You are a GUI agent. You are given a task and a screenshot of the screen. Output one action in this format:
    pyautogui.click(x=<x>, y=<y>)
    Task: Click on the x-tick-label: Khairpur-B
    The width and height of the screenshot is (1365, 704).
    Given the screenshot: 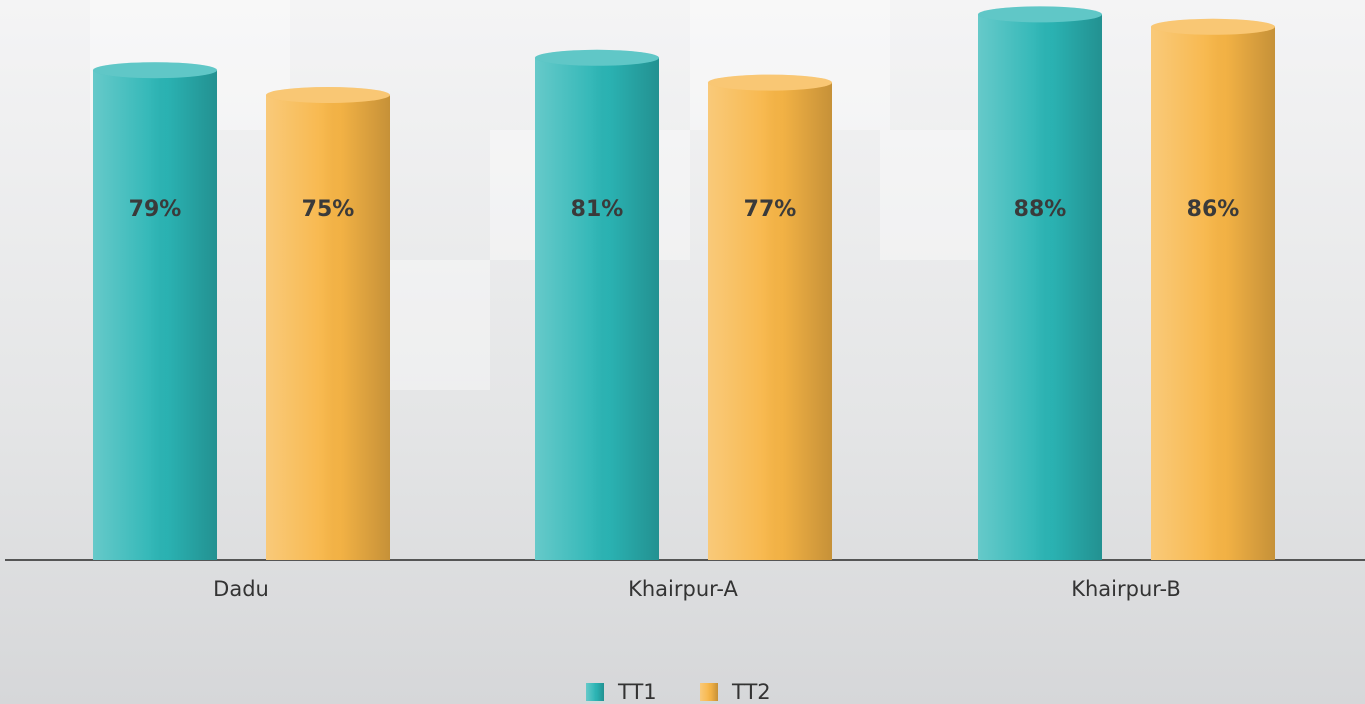 What is the action you would take?
    pyautogui.click(x=1126, y=589)
    